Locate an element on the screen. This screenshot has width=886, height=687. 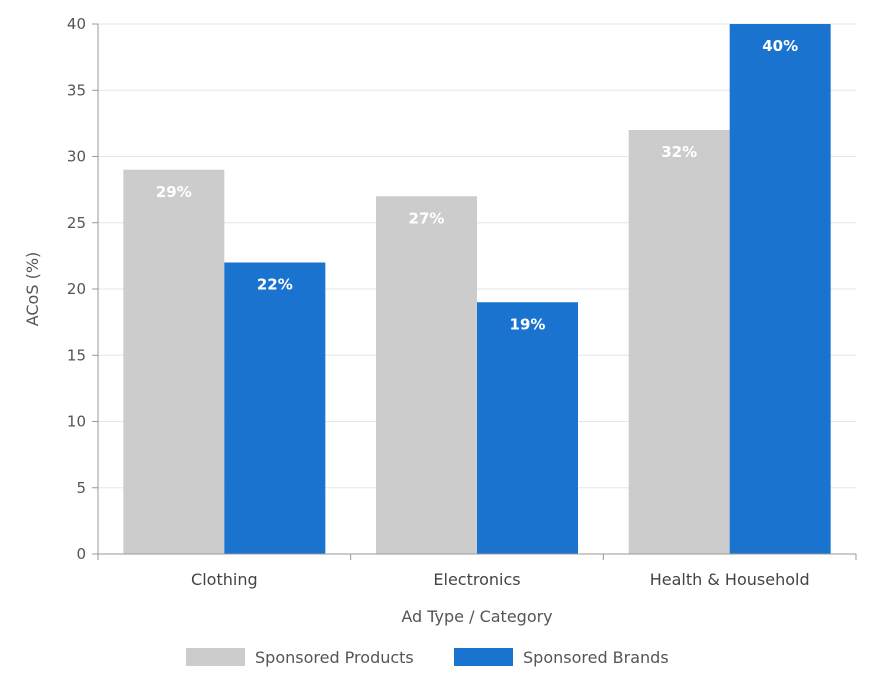
y-tick-label: 25 is located at coordinates (76, 223).